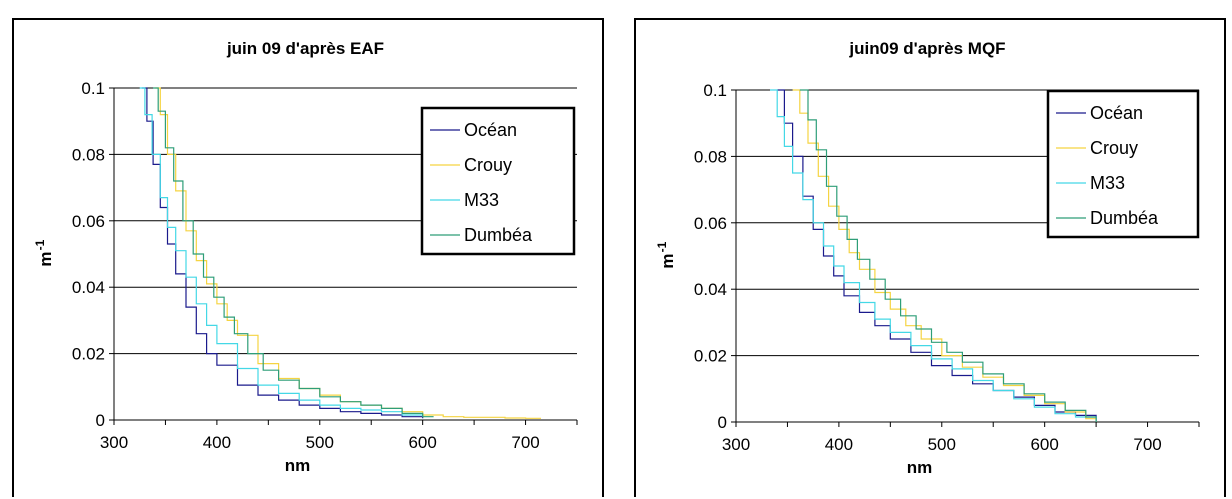 The image size is (1232, 499). What do you see at coordinates (305, 48) in the screenshot?
I see `chart-title: juin 09 d'après EAF` at bounding box center [305, 48].